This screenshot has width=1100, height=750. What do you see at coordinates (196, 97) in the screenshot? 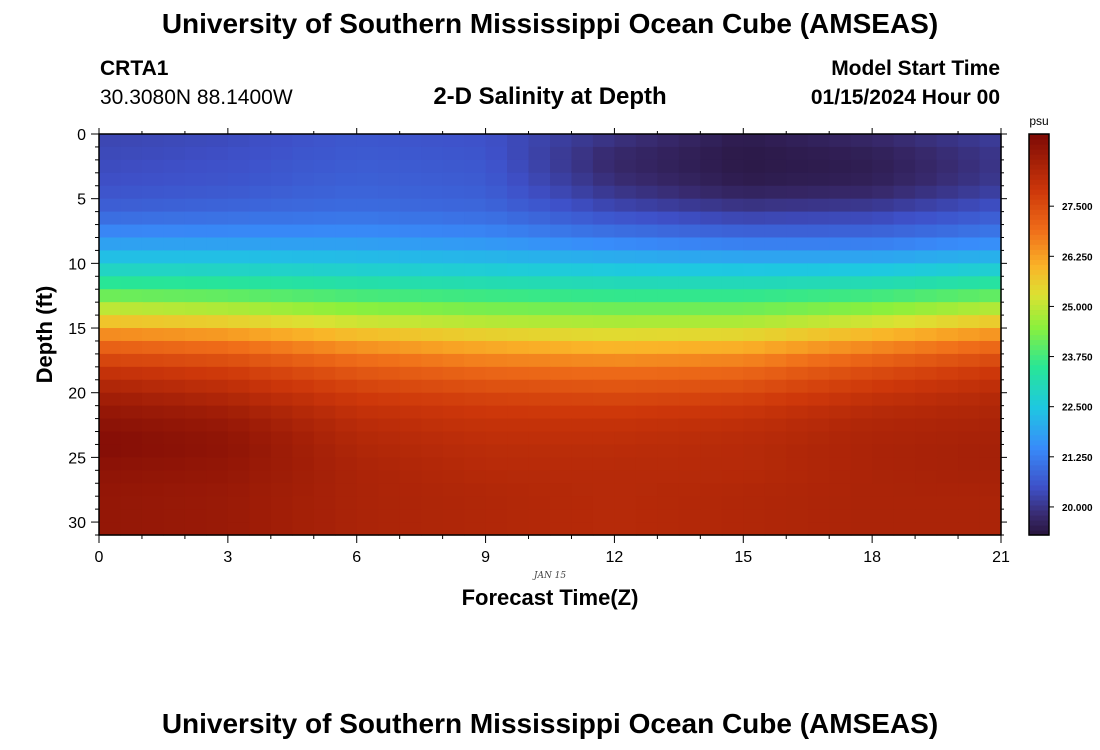
I see `station-coordinates: 30.3080N 88.1400W` at bounding box center [196, 97].